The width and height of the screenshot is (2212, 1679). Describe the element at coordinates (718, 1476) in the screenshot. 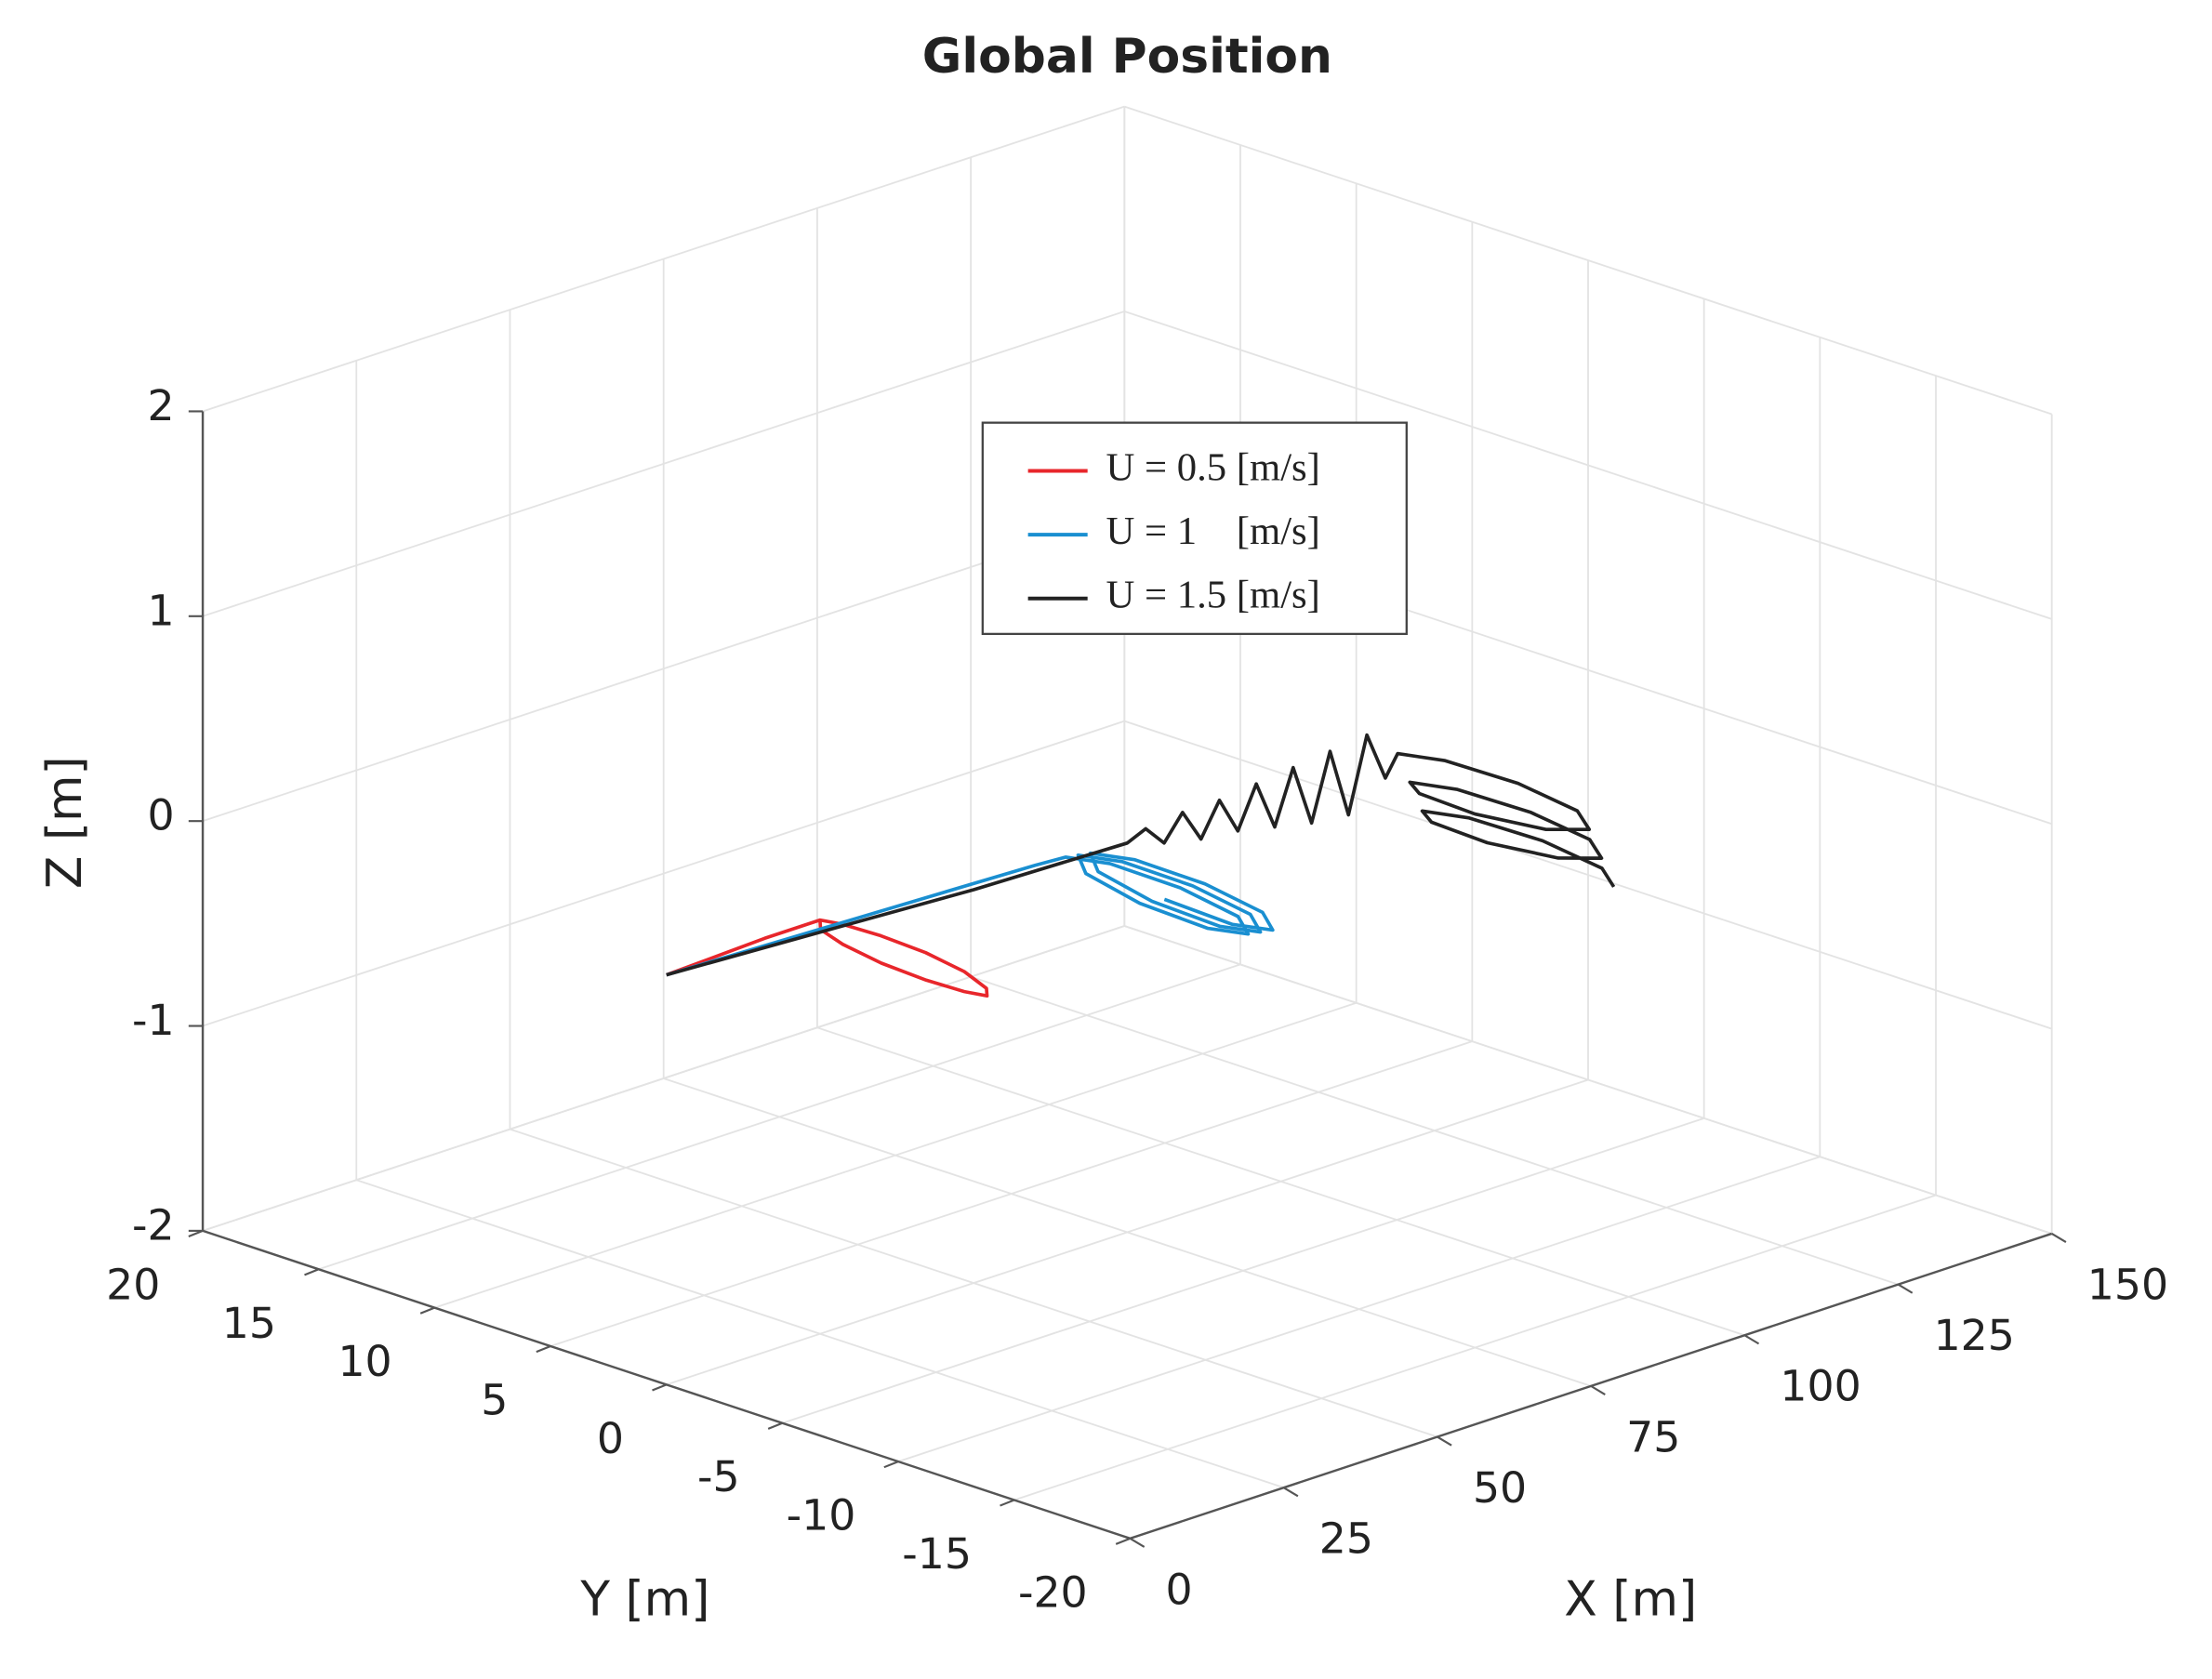

I see `y-tick-label: -5` at that location.